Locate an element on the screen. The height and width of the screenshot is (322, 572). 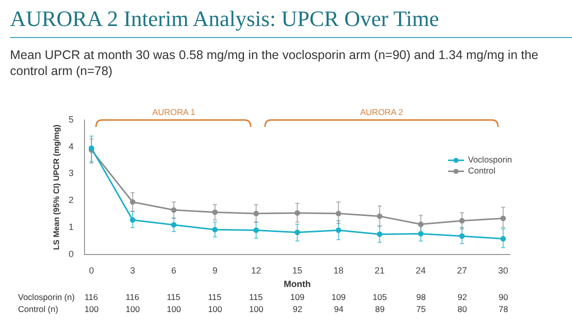
text: 90 is located at coordinates (503, 297).